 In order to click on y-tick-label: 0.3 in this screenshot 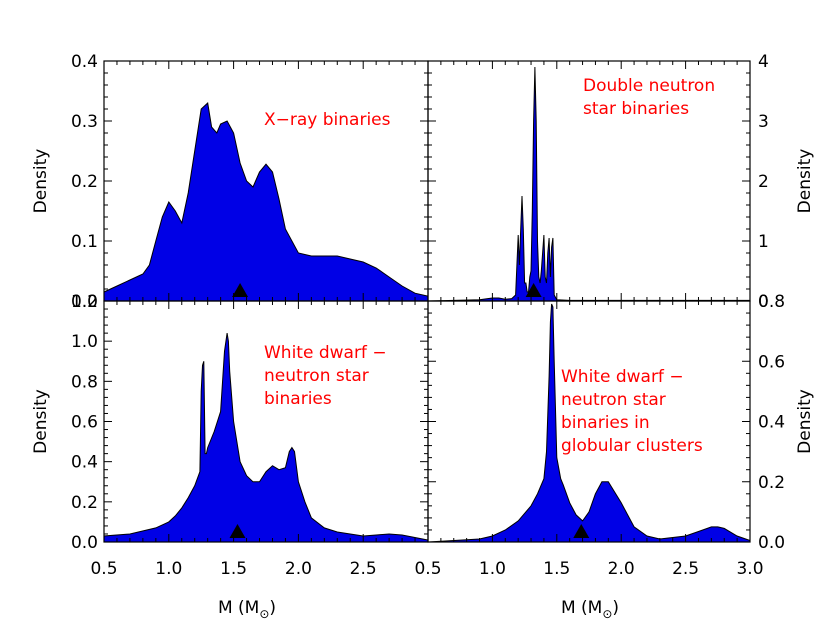, I will do `click(84, 122)`.